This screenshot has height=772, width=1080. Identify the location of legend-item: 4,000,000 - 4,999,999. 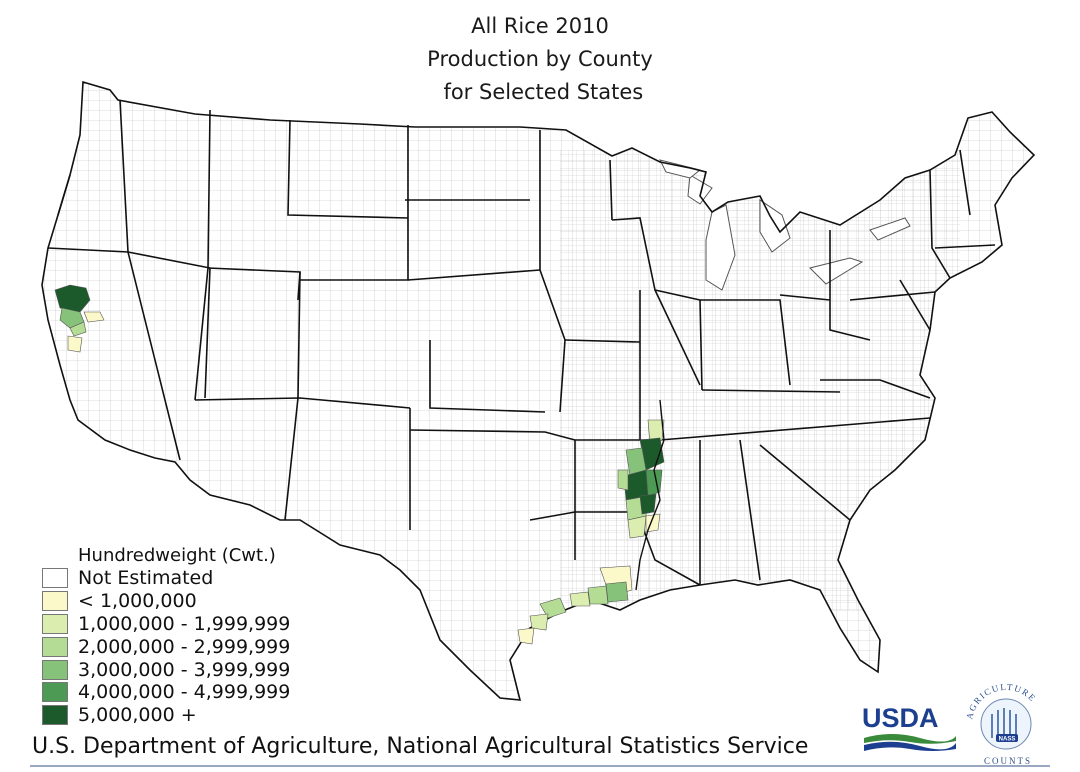
(166, 692).